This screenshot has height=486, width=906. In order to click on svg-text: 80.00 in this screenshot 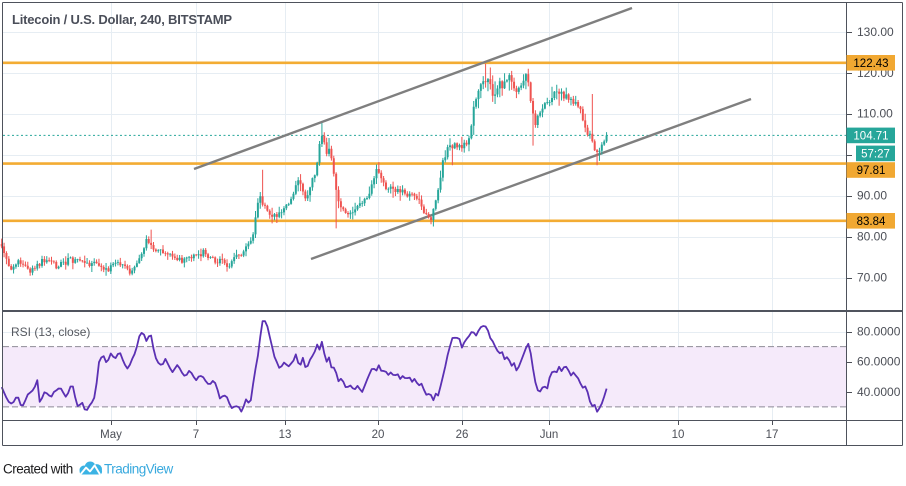, I will do `click(872, 237)`.